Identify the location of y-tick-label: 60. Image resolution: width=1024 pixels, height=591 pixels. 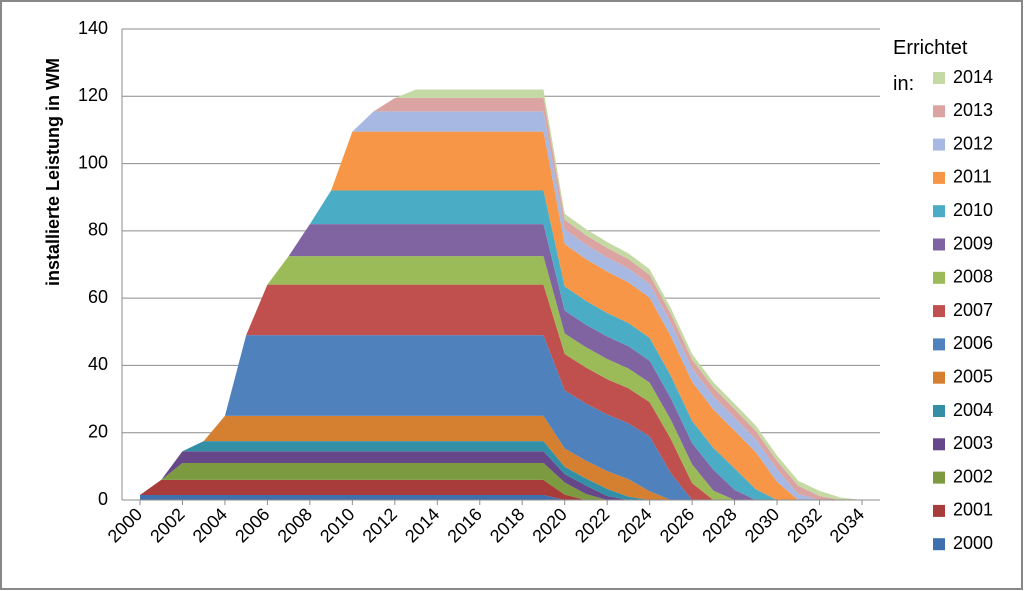
(98, 297).